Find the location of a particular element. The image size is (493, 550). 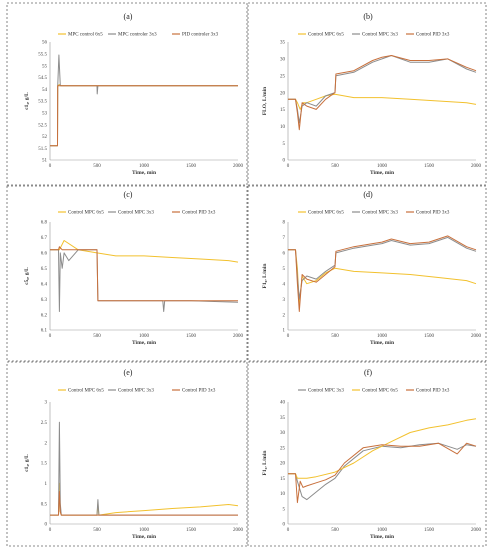

y-tick-label: 35 is located at coordinates (283, 43).